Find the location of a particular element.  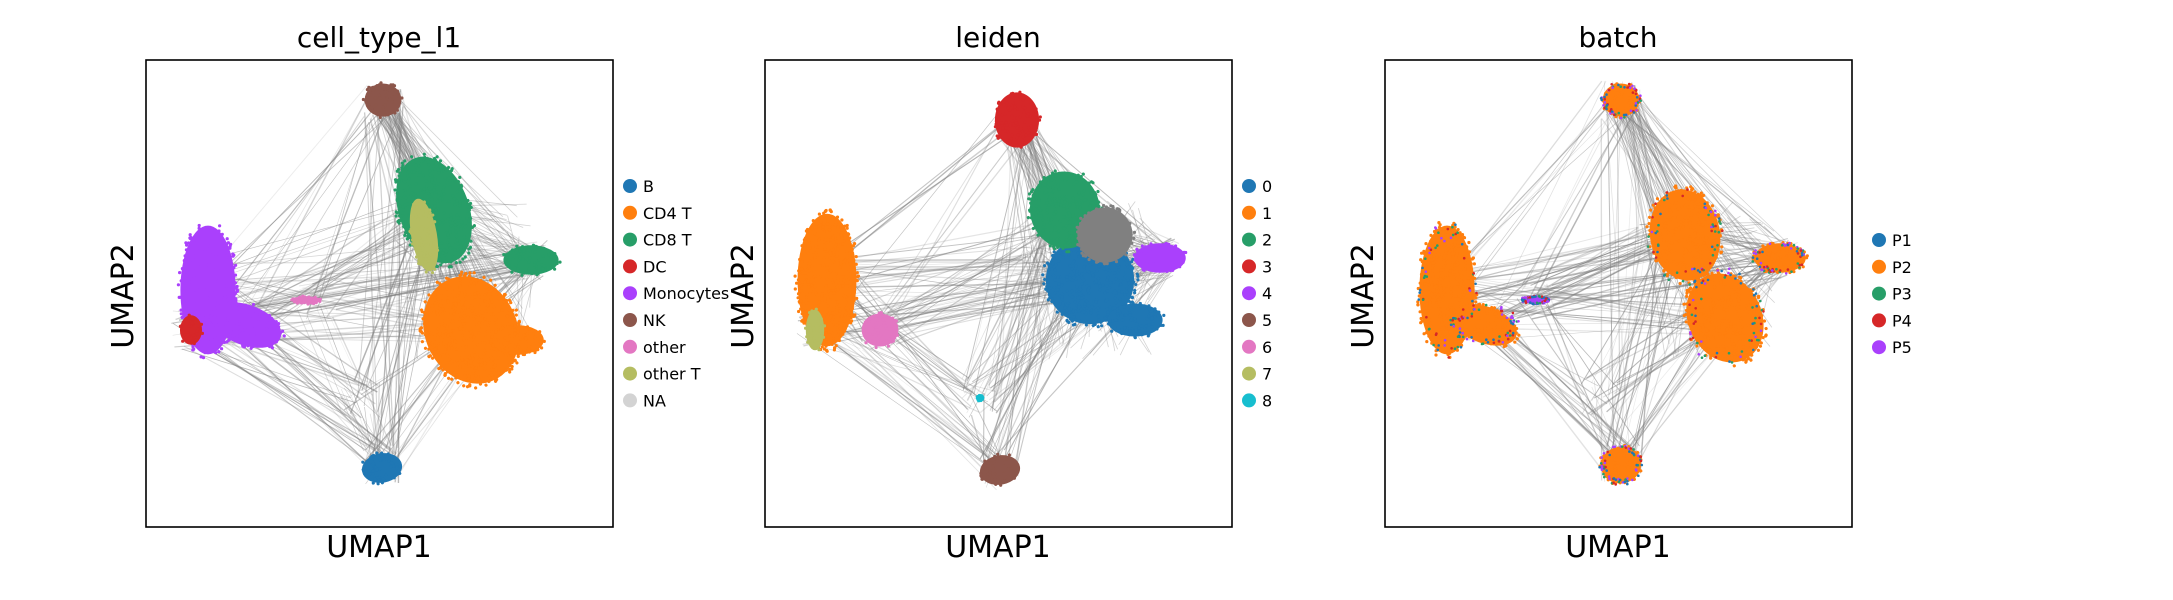

legend-label: 6 is located at coordinates (1267, 347).